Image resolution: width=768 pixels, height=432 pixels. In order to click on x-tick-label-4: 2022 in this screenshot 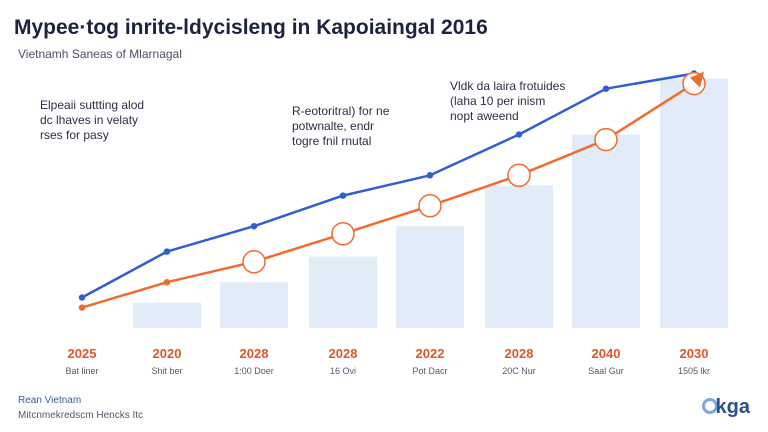, I will do `click(430, 353)`.